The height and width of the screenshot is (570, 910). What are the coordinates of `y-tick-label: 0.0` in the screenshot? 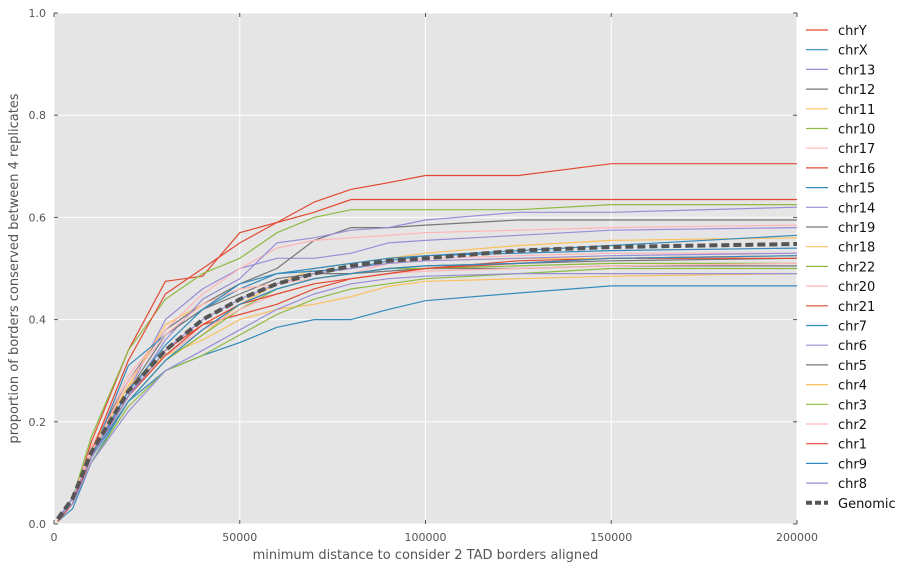 It's located at (38, 524).